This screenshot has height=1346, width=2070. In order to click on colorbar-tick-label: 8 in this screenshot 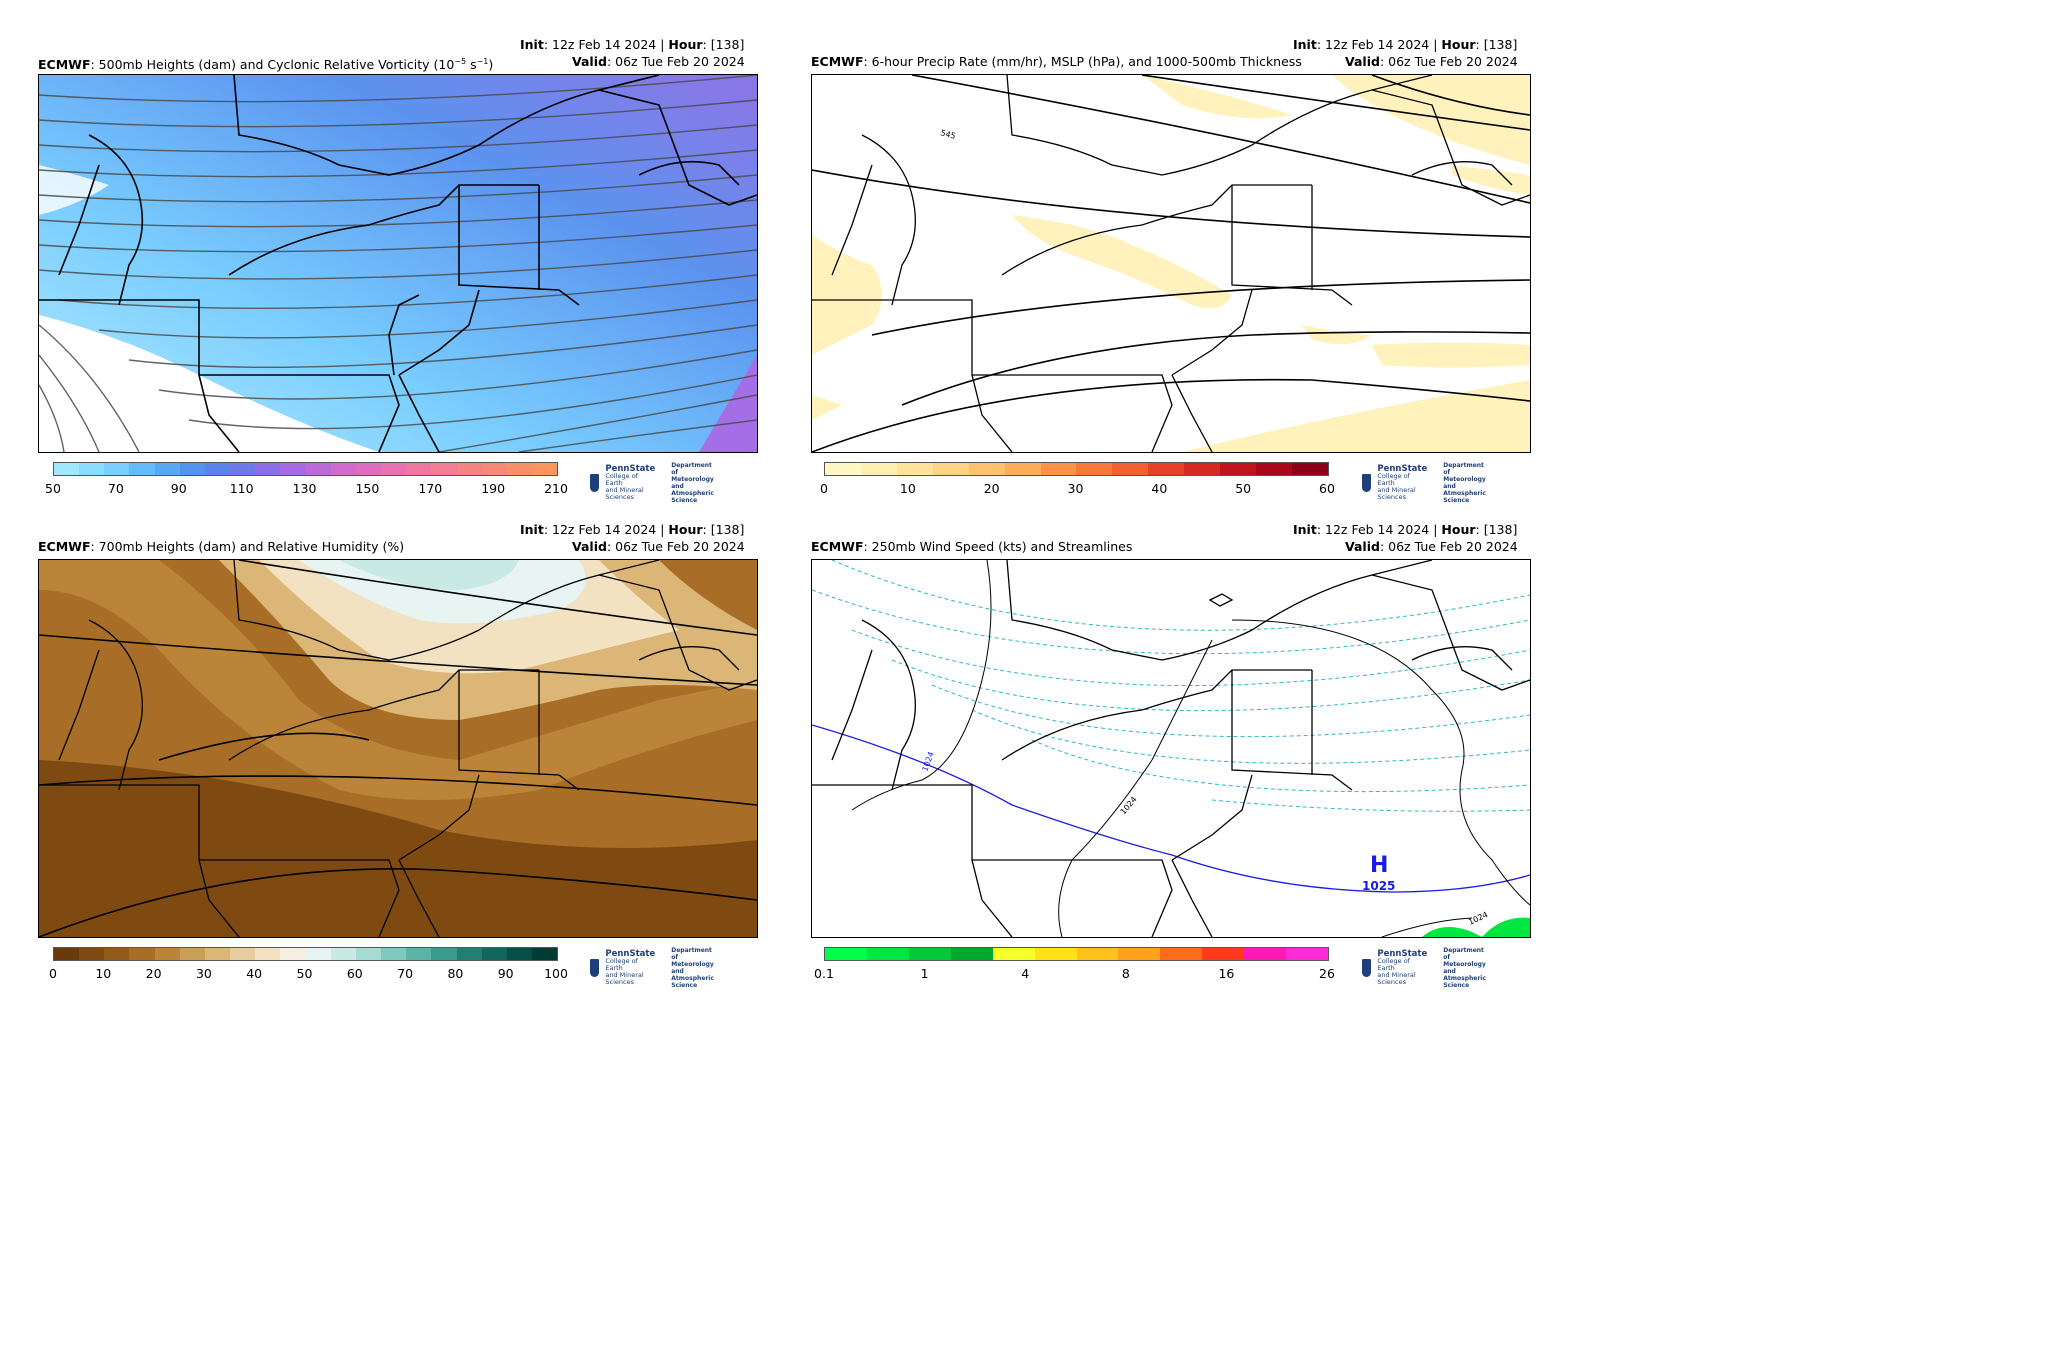, I will do `click(1125, 973)`.